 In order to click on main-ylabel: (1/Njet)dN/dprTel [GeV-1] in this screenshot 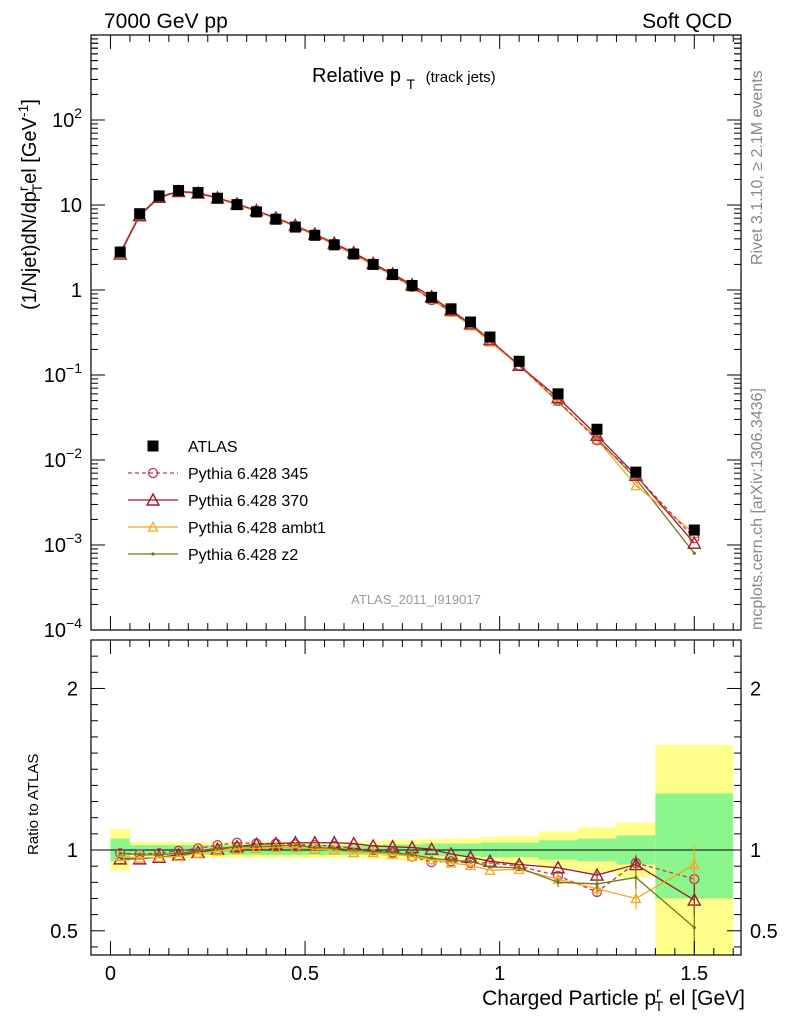, I will do `click(30, 204)`.